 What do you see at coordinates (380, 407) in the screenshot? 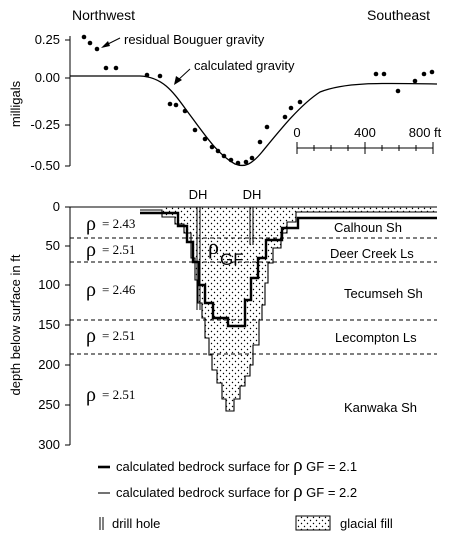
I see `formation-name: Kanwaka Sh` at bounding box center [380, 407].